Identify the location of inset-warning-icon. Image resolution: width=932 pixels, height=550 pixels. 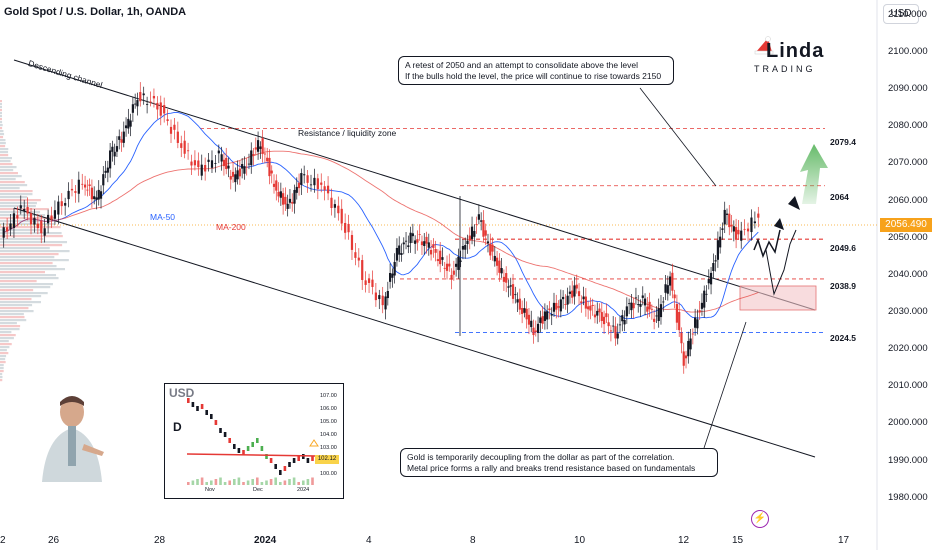
(314, 443).